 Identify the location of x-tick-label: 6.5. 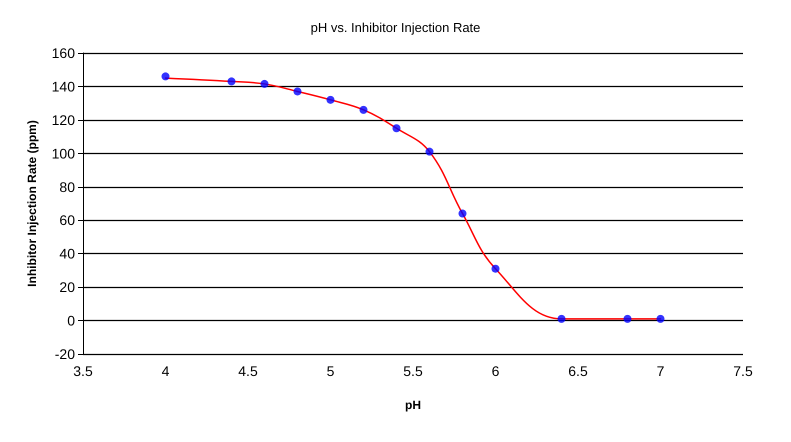
(578, 371).